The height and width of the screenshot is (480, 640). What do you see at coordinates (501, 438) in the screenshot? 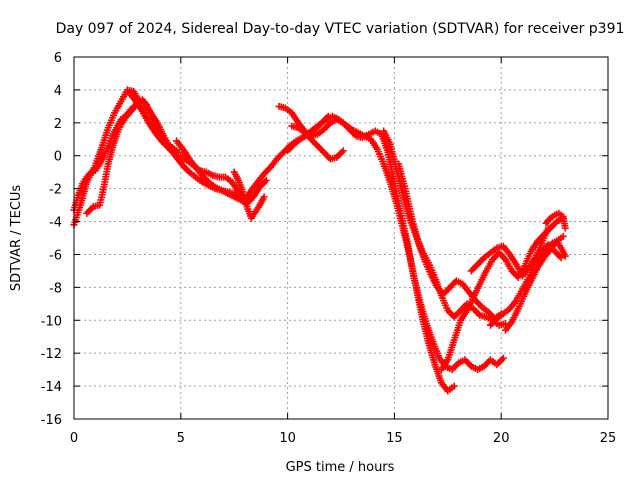
I see `x-tick-label: 20` at bounding box center [501, 438].